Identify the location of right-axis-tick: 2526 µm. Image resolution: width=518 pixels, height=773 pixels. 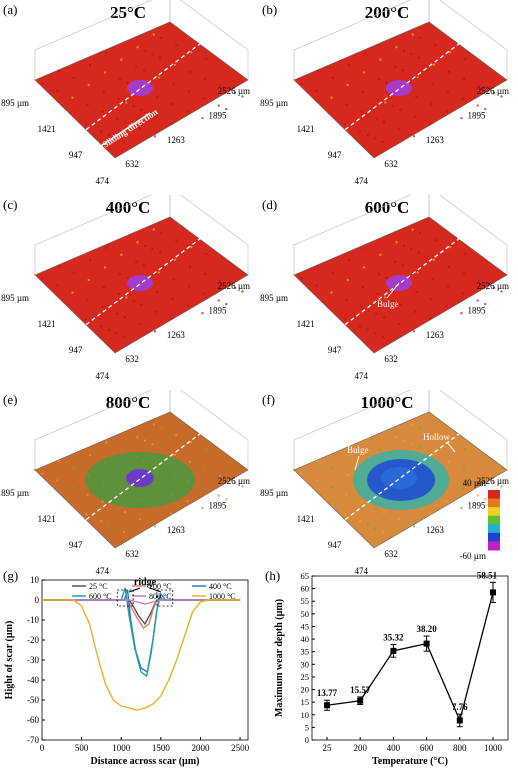
(493, 91).